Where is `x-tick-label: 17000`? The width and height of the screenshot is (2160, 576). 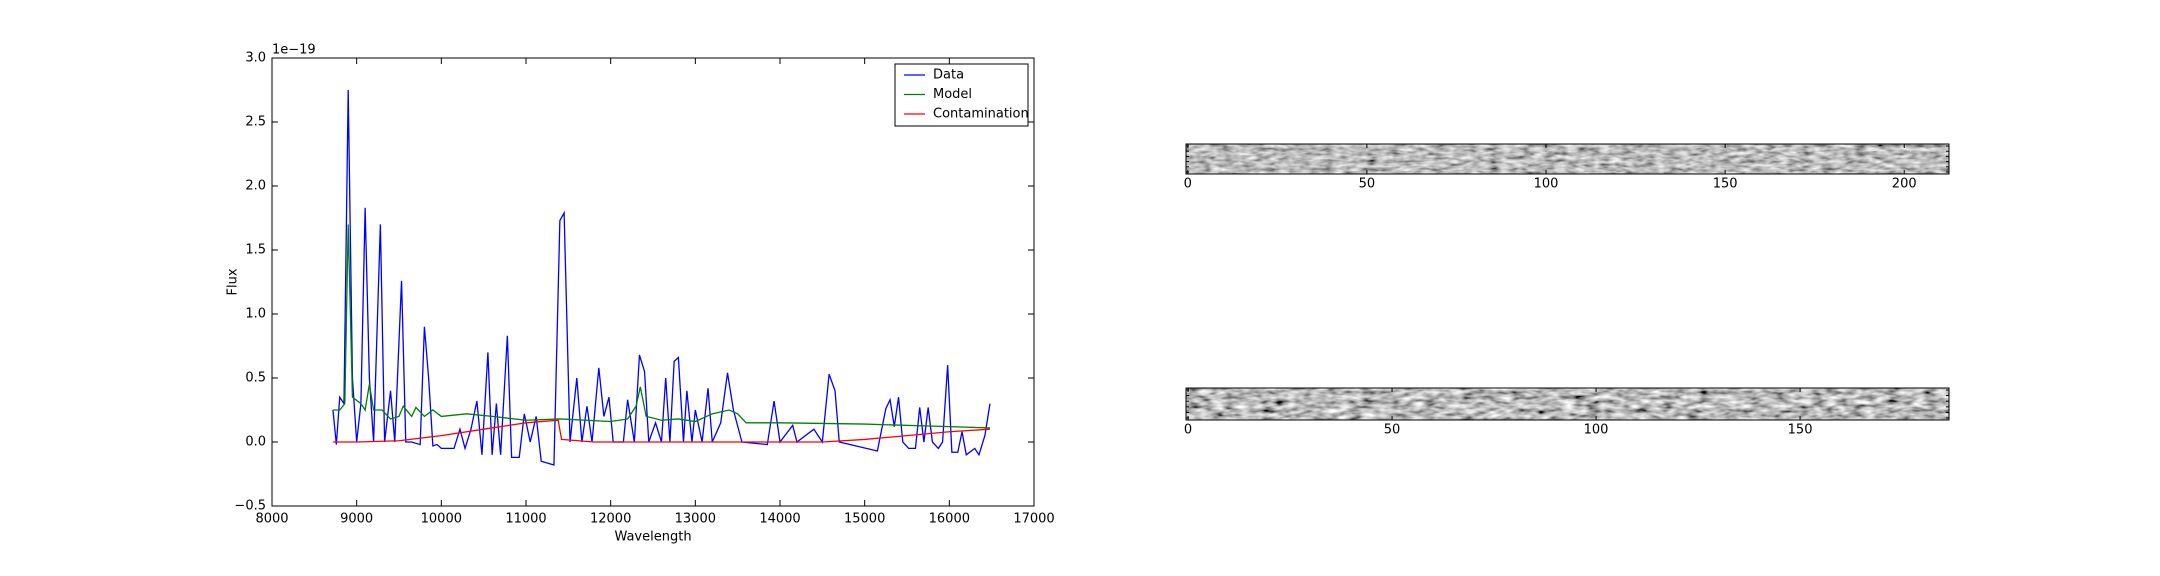
x-tick-label: 17000 is located at coordinates (1033, 519).